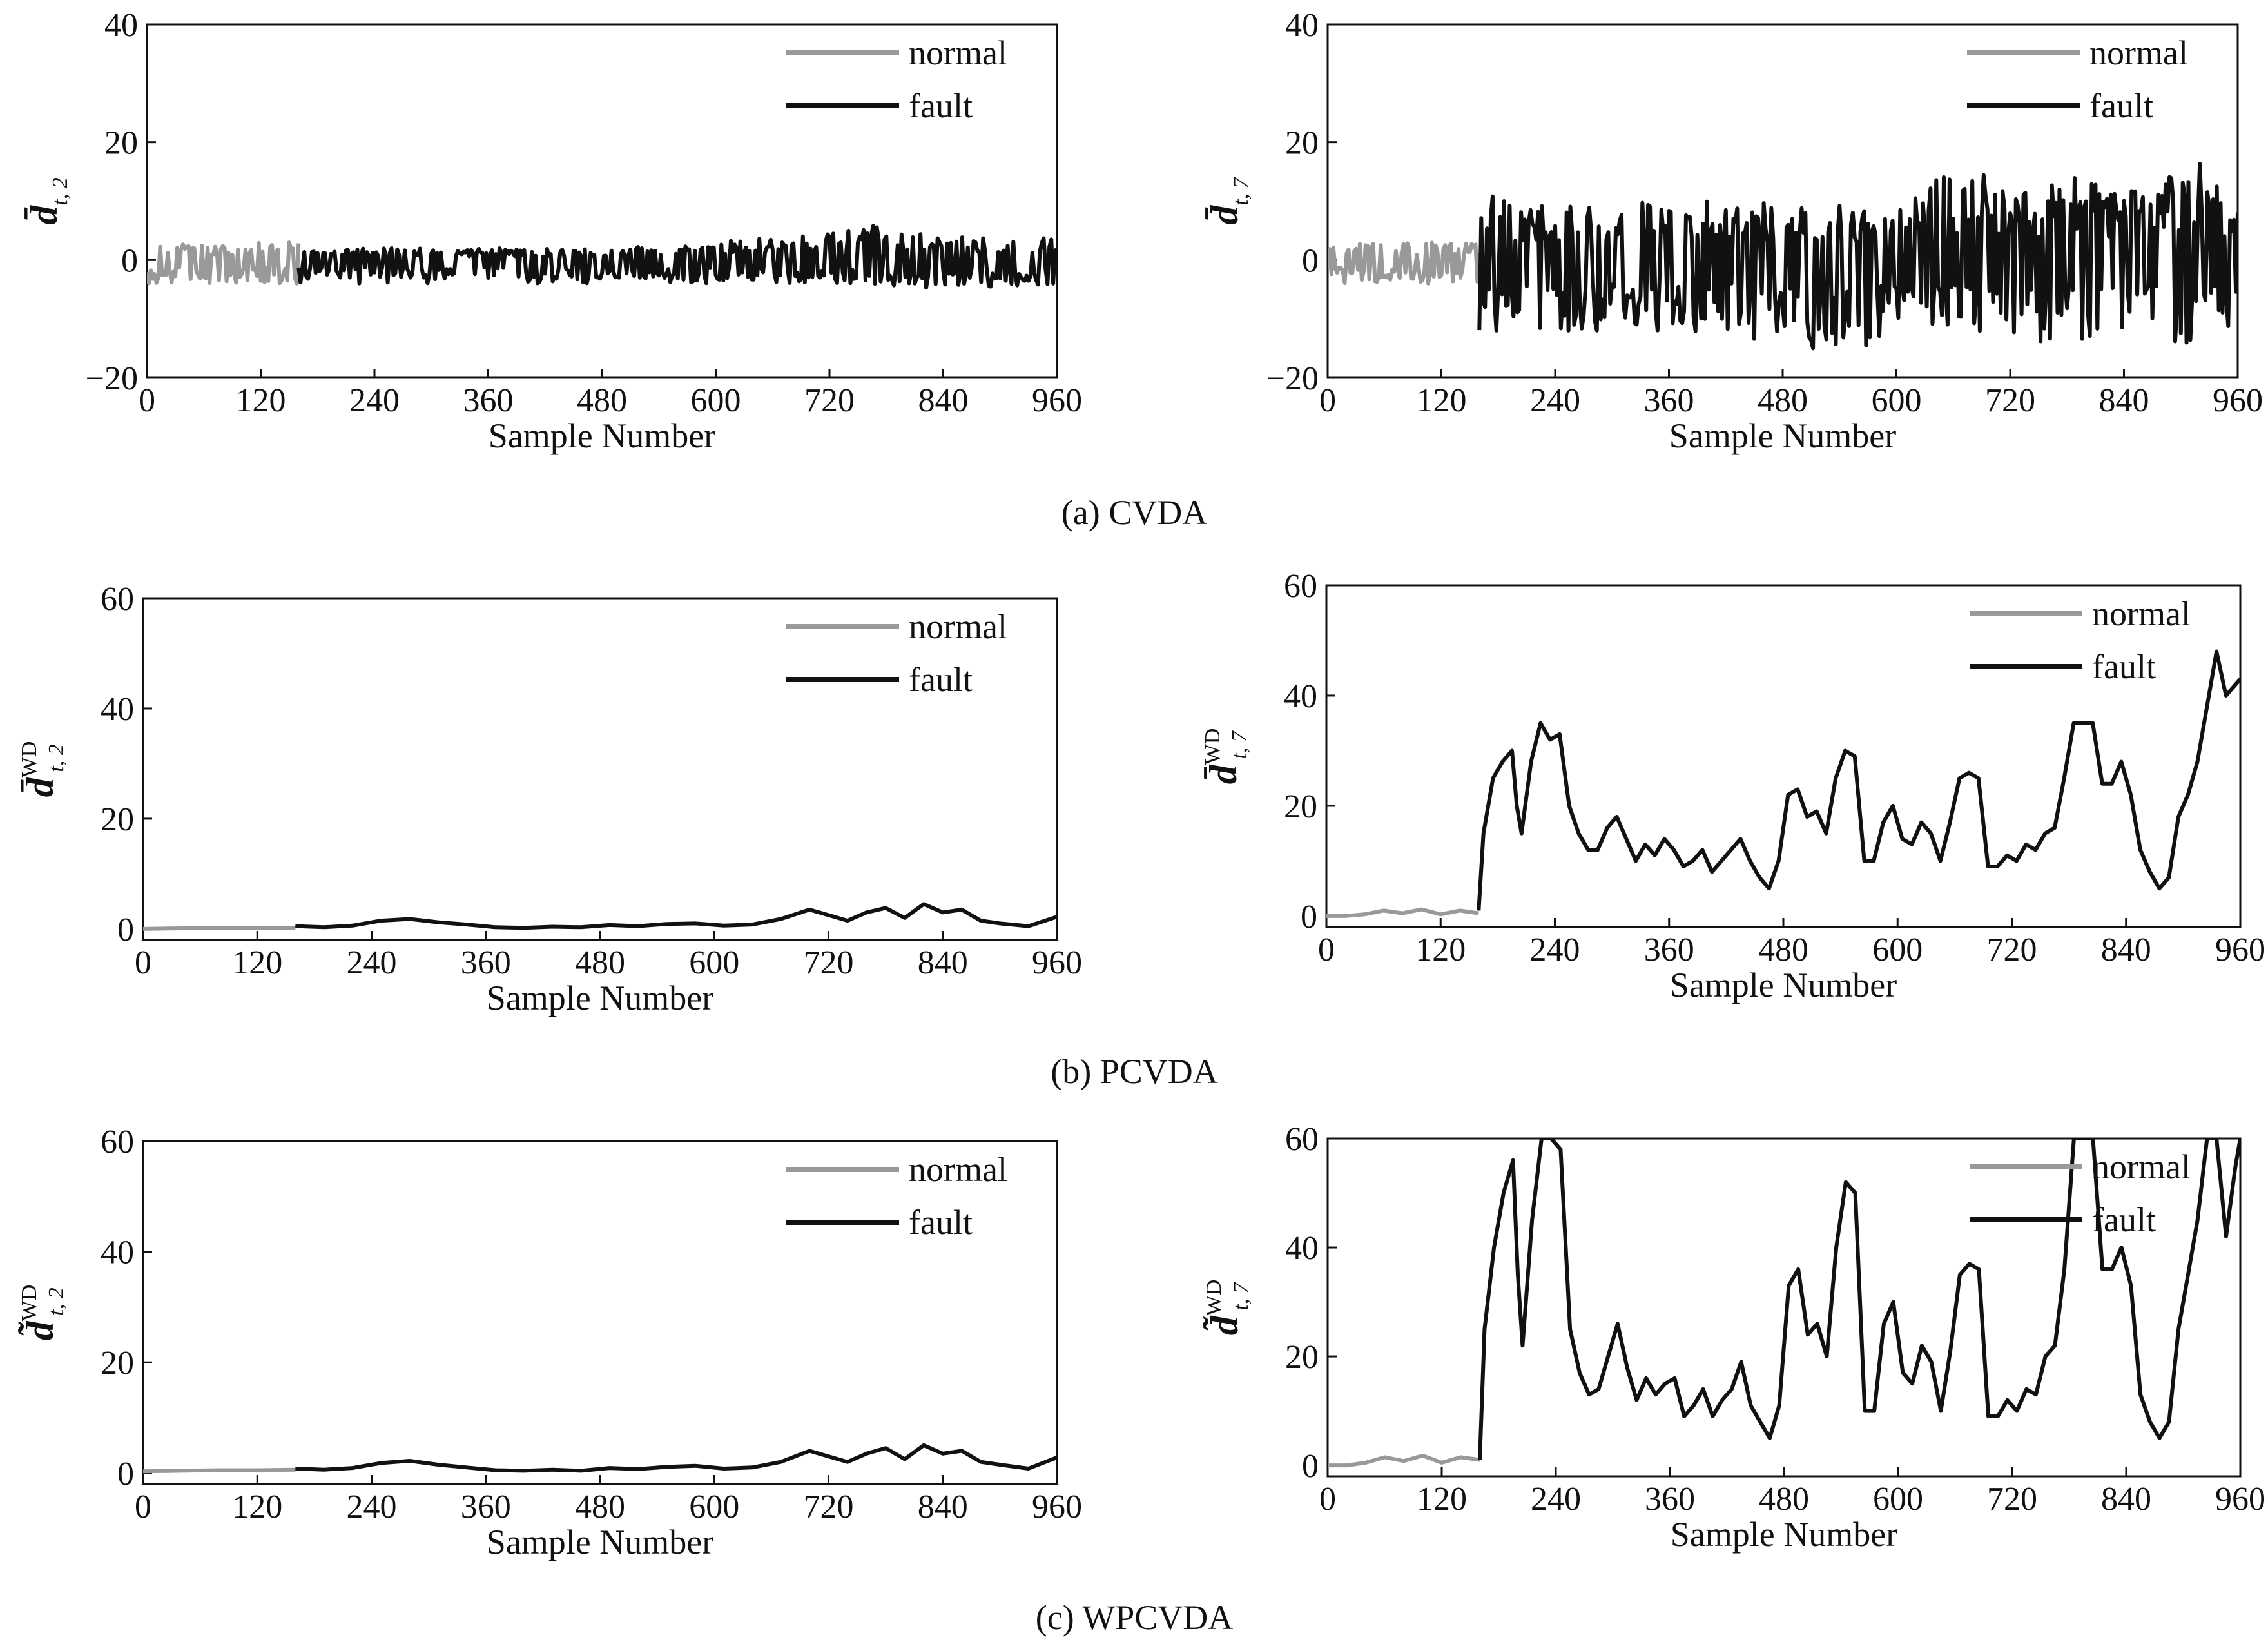  Describe the element at coordinates (1134, 1071) in the screenshot. I see `caption-b: (b) PCVDA` at that location.